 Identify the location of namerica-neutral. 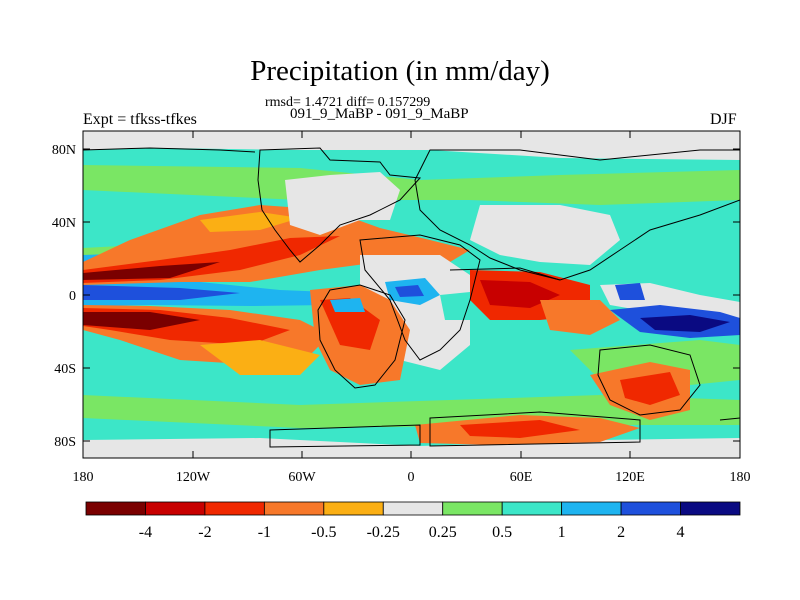
(342, 203).